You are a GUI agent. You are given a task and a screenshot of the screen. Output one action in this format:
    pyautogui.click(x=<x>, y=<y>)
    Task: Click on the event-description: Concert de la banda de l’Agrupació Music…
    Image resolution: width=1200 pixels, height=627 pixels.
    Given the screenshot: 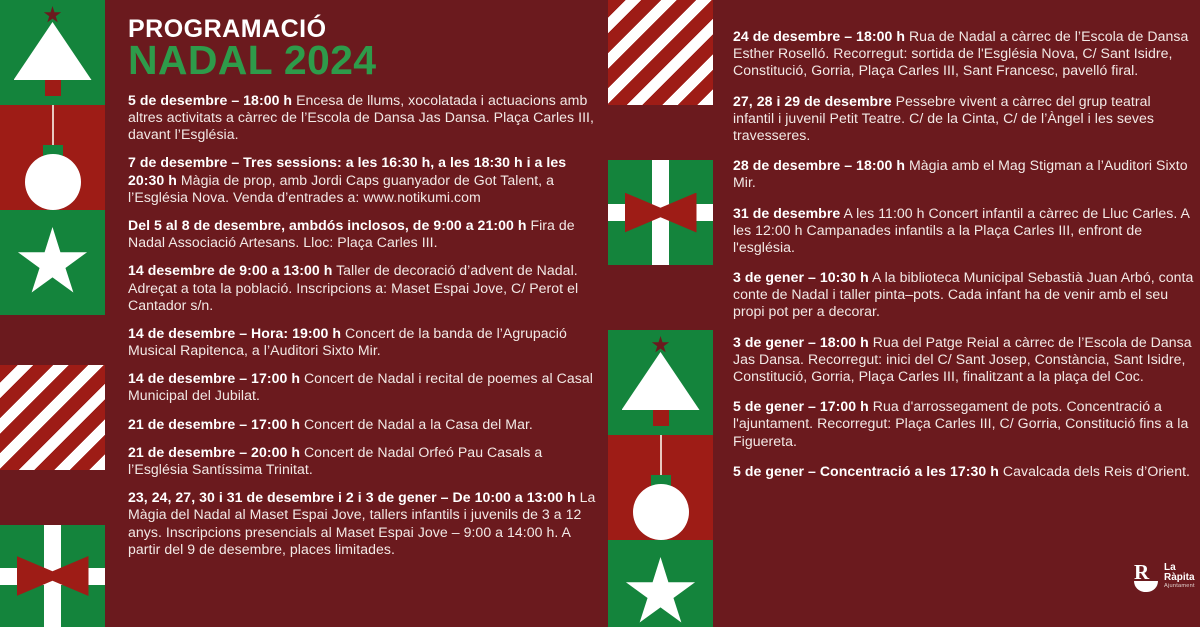 What is the action you would take?
    pyautogui.click(x=347, y=341)
    